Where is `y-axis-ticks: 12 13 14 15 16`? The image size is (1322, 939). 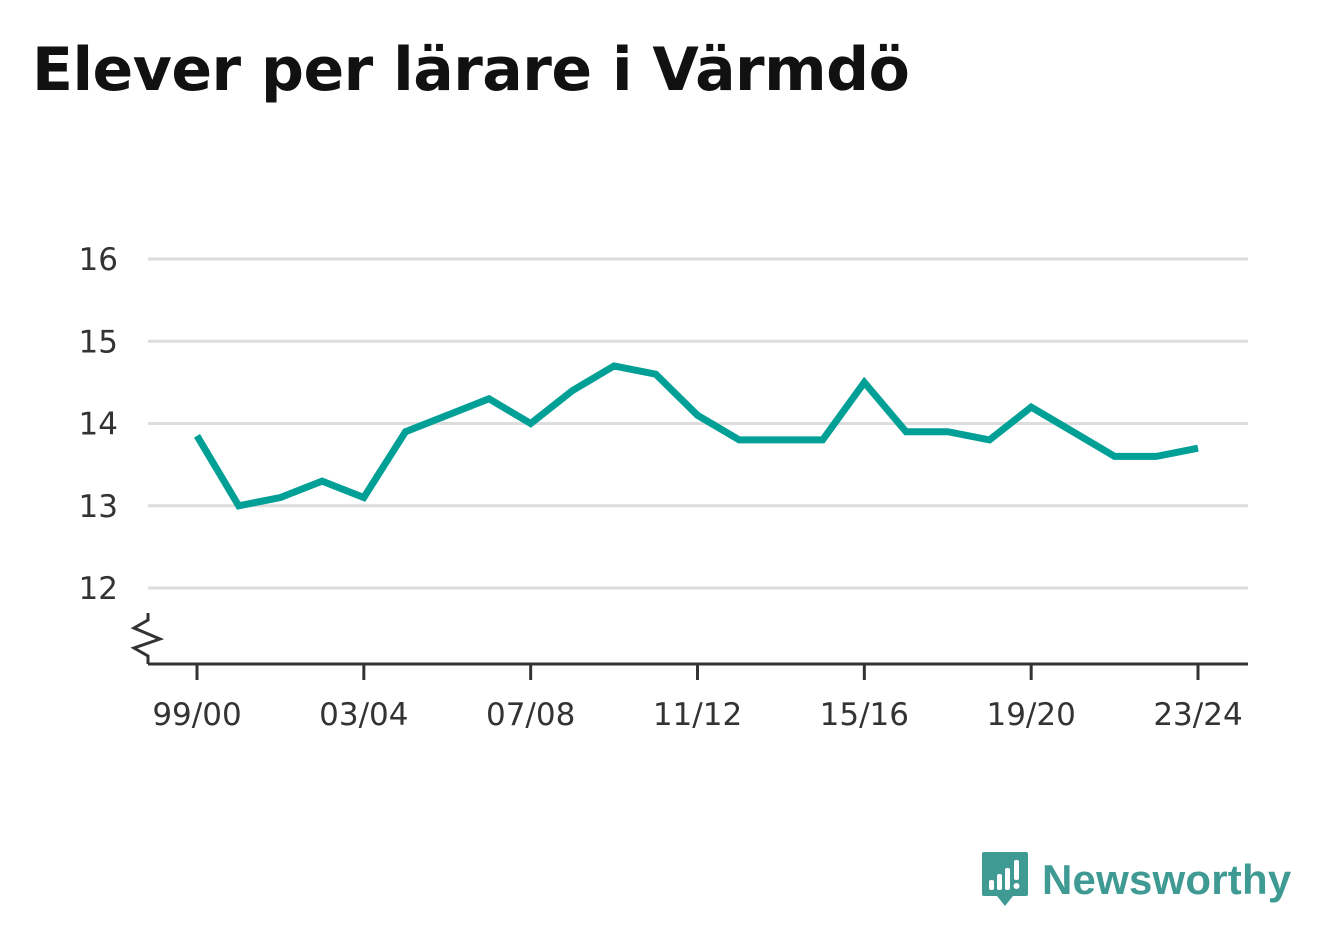
y-axis-ticks: 12 13 14 15 16 is located at coordinates (98, 424).